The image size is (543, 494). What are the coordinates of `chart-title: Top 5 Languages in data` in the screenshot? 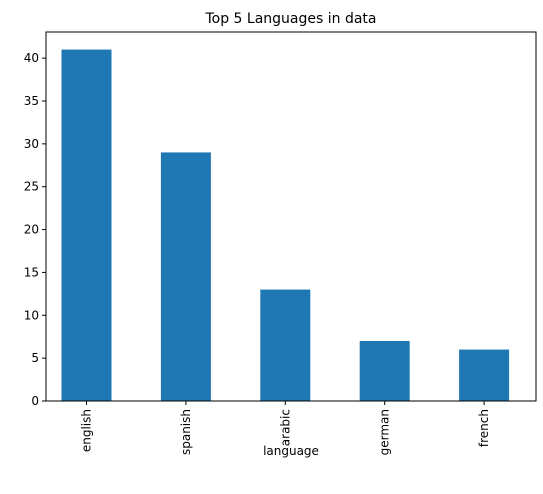 It's located at (290, 19).